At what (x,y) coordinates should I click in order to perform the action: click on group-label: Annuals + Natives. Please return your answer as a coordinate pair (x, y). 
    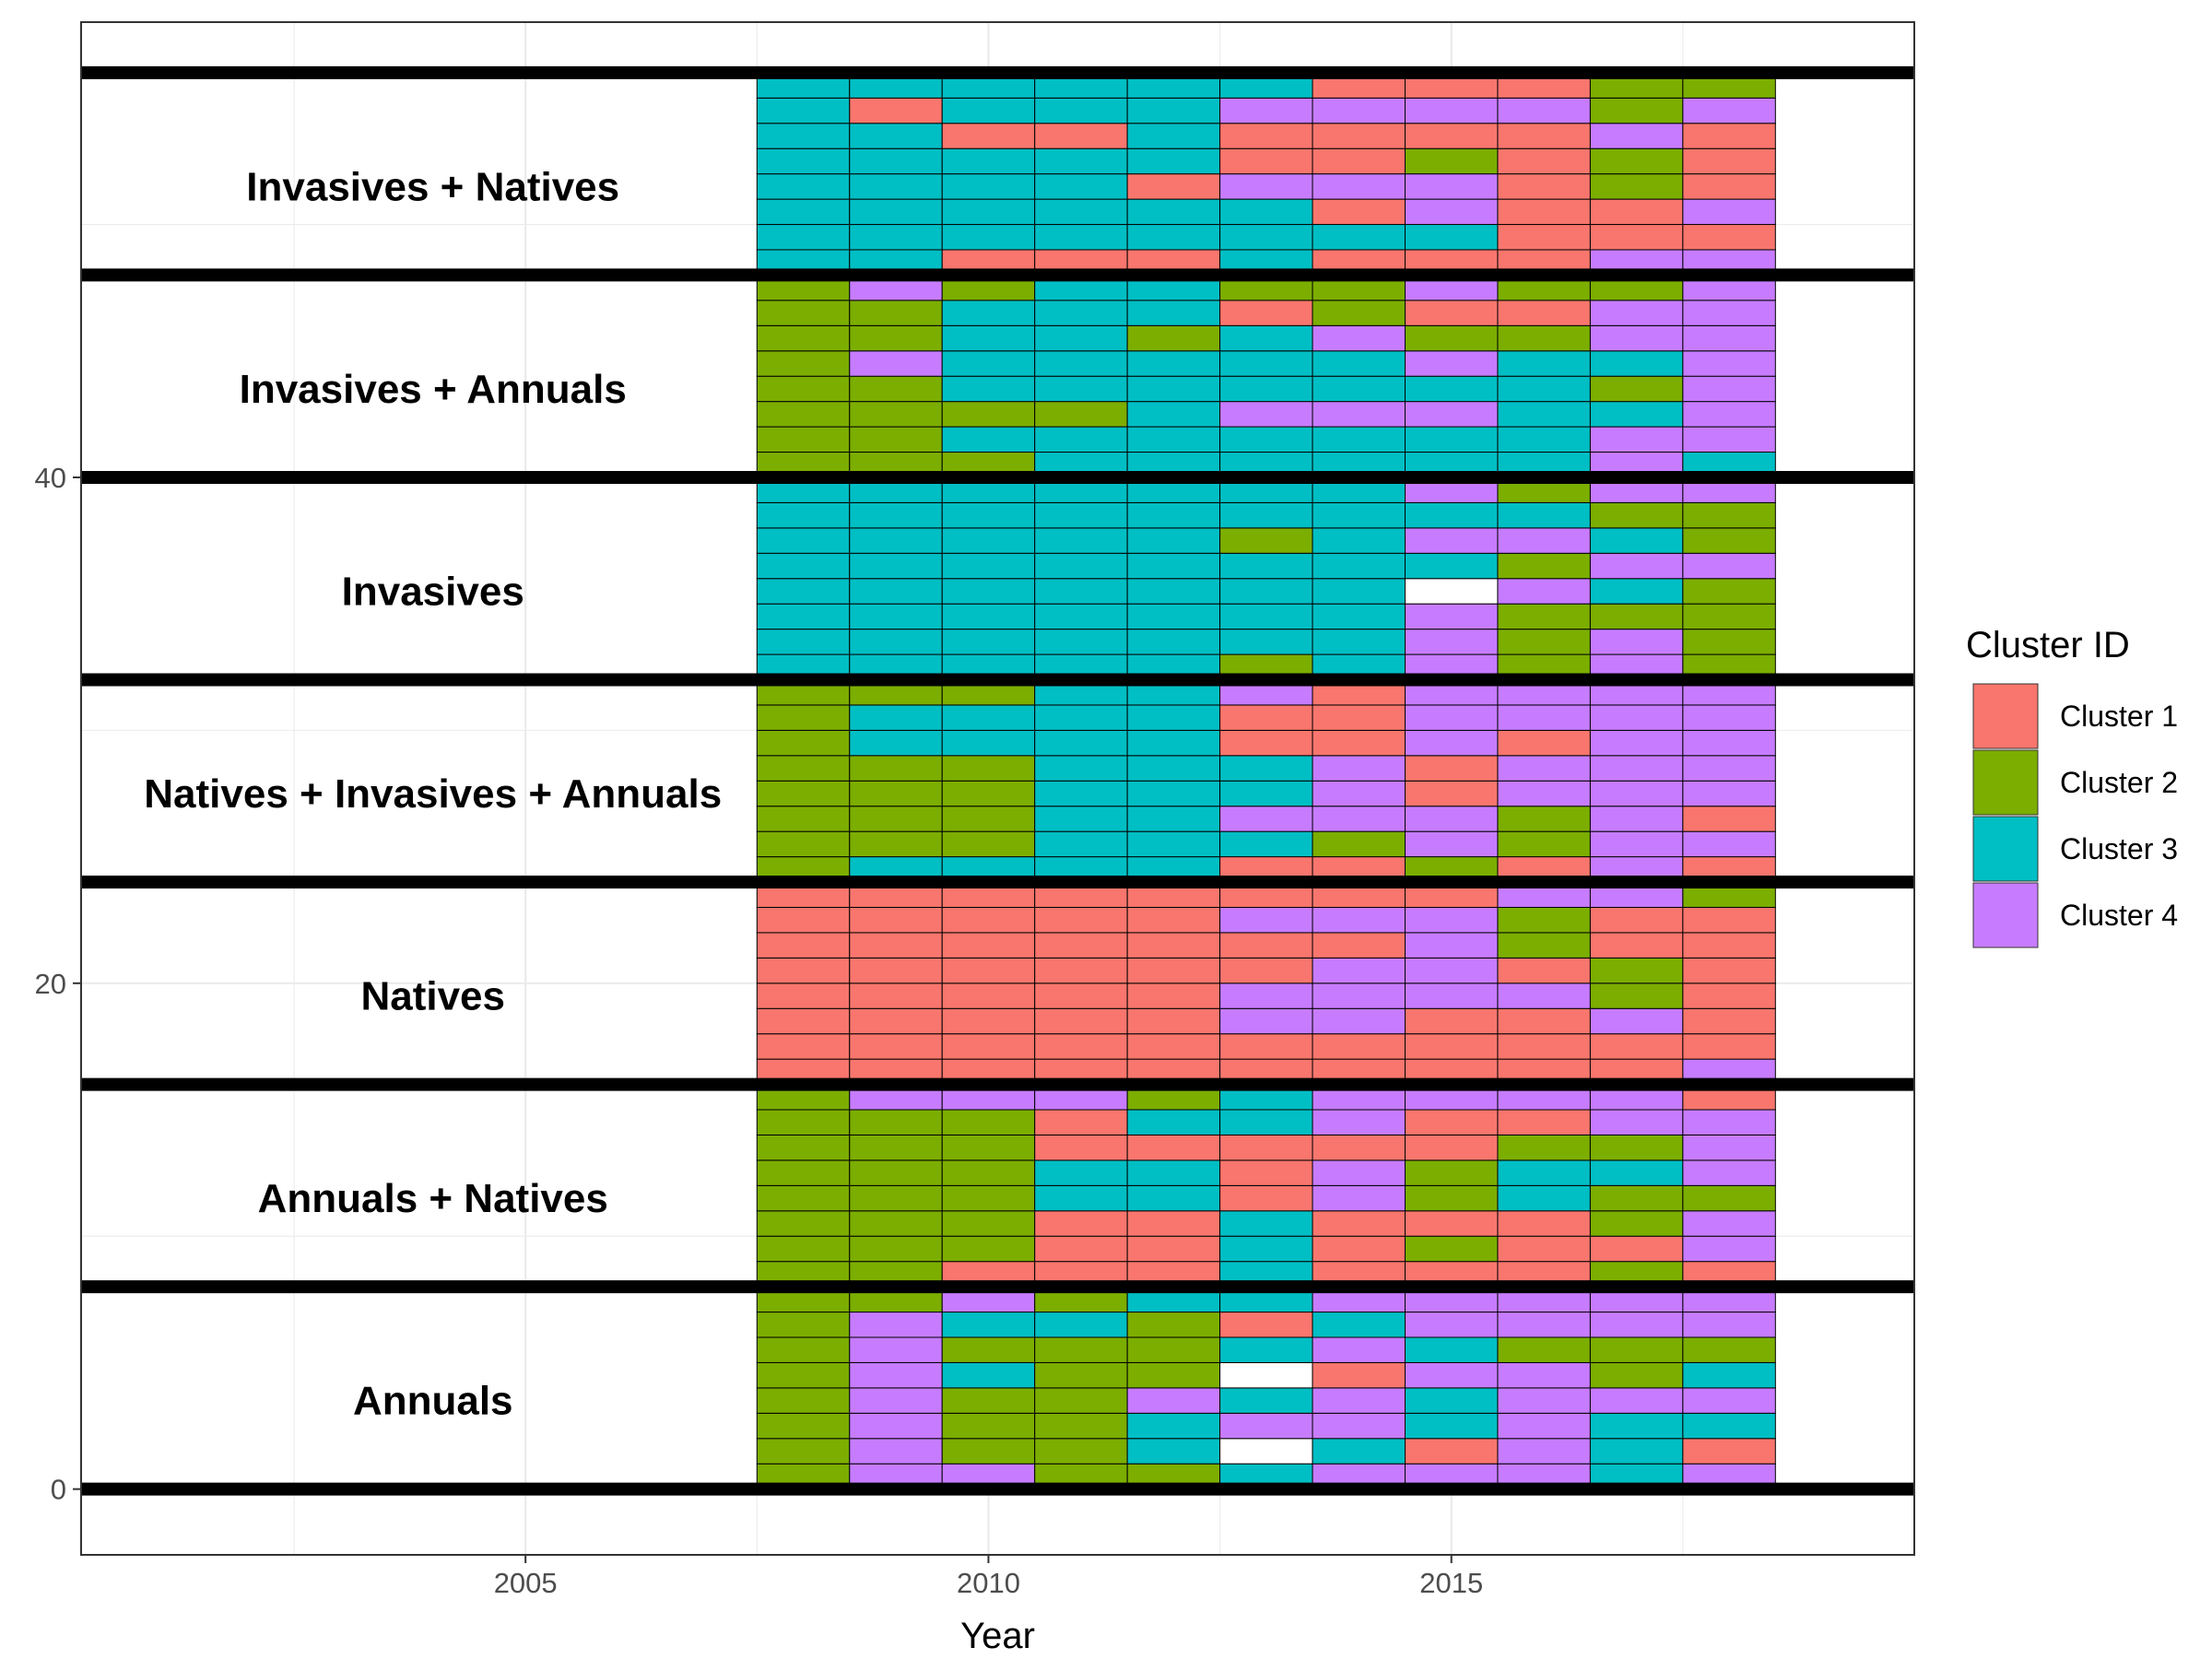
    Looking at the image, I should click on (433, 1198).